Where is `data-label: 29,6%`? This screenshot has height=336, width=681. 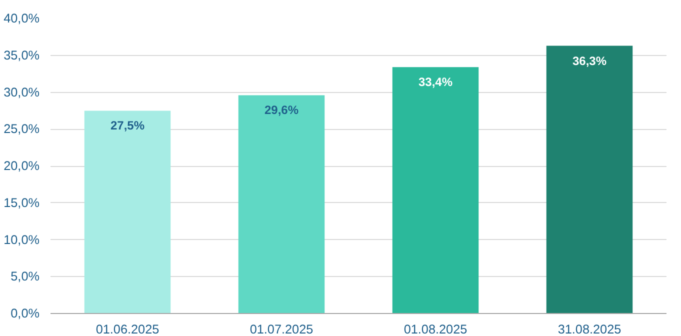 data-label: 29,6% is located at coordinates (281, 110).